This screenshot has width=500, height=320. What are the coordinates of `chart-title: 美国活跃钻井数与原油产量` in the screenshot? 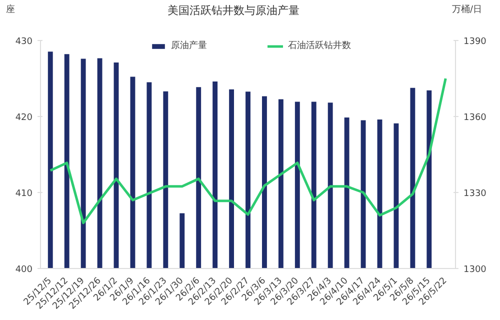 It's located at (233, 10).